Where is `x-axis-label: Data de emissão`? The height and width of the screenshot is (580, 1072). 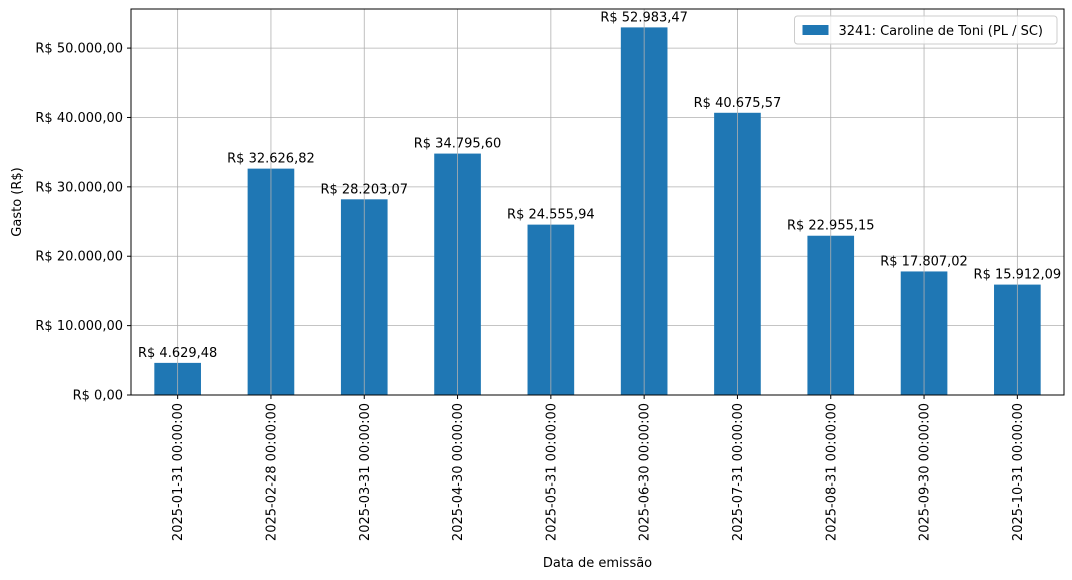 x-axis-label: Data de emissão is located at coordinates (597, 563).